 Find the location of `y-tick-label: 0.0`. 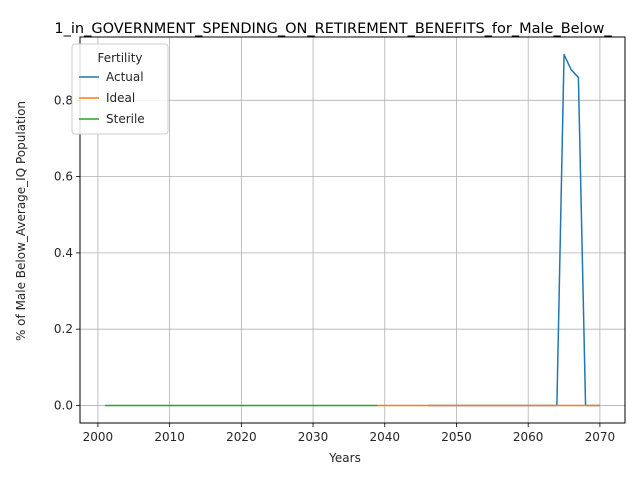

y-tick-label: 0.0 is located at coordinates (63, 405).